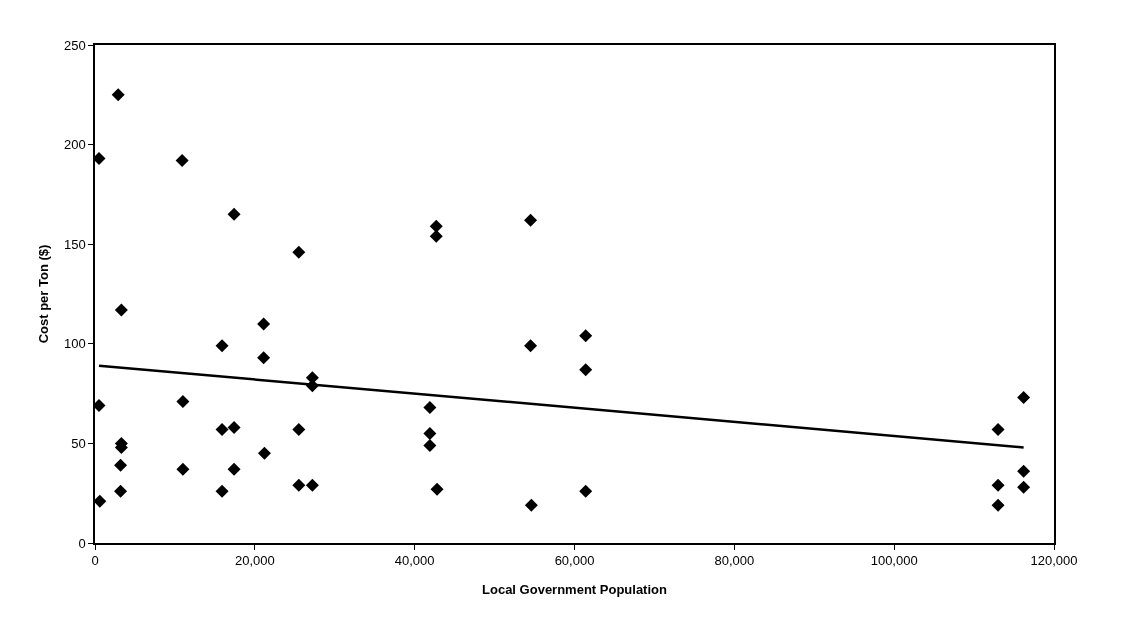  Describe the element at coordinates (82, 543) in the screenshot. I see `y-tick-label: 0` at that location.